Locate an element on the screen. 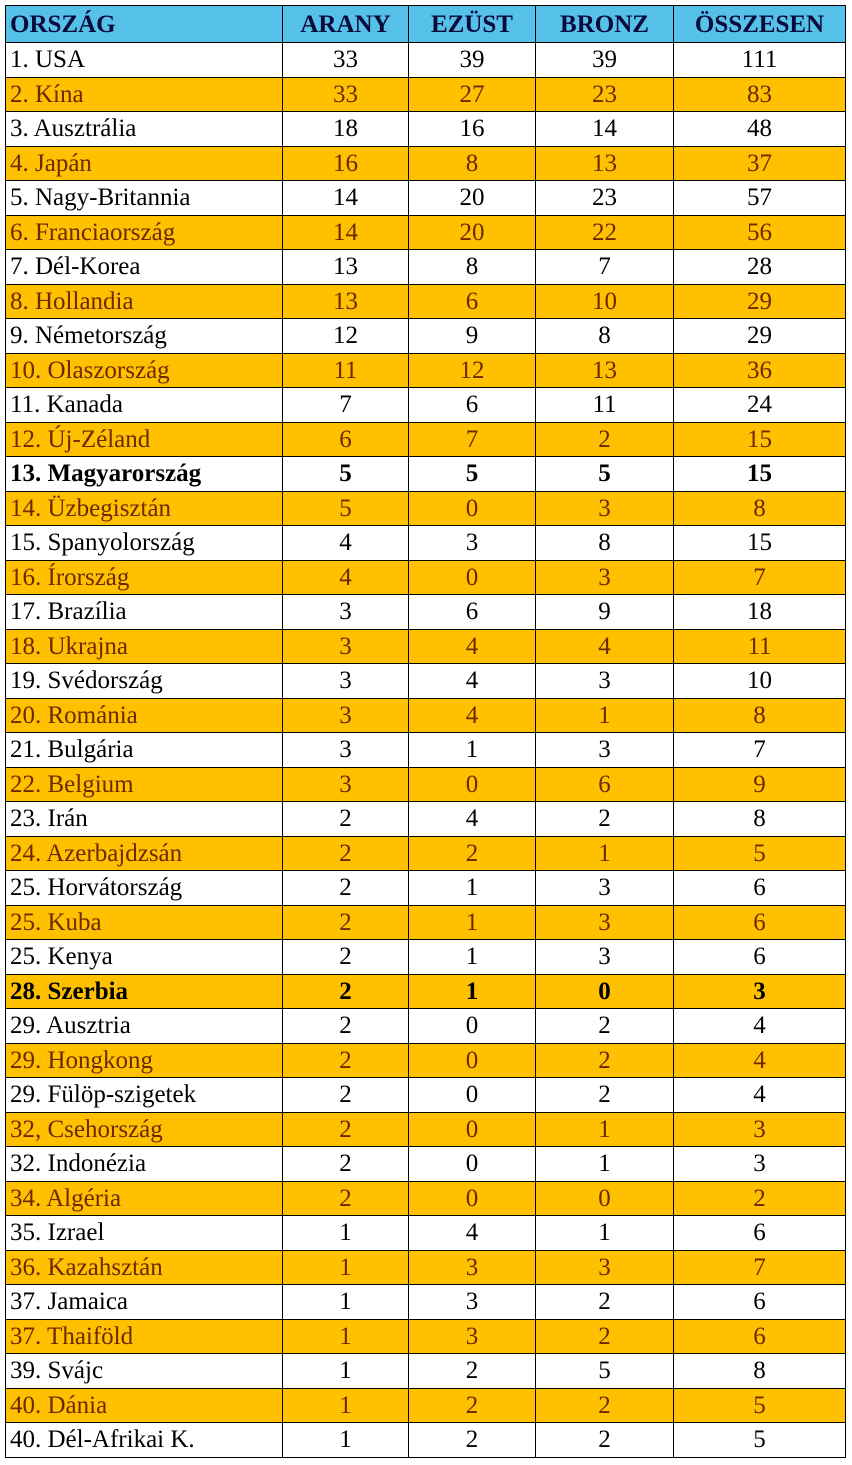 The height and width of the screenshot is (1465, 852). table-row: 28. Szerbia 2 1 0 3 is located at coordinates (425, 991).